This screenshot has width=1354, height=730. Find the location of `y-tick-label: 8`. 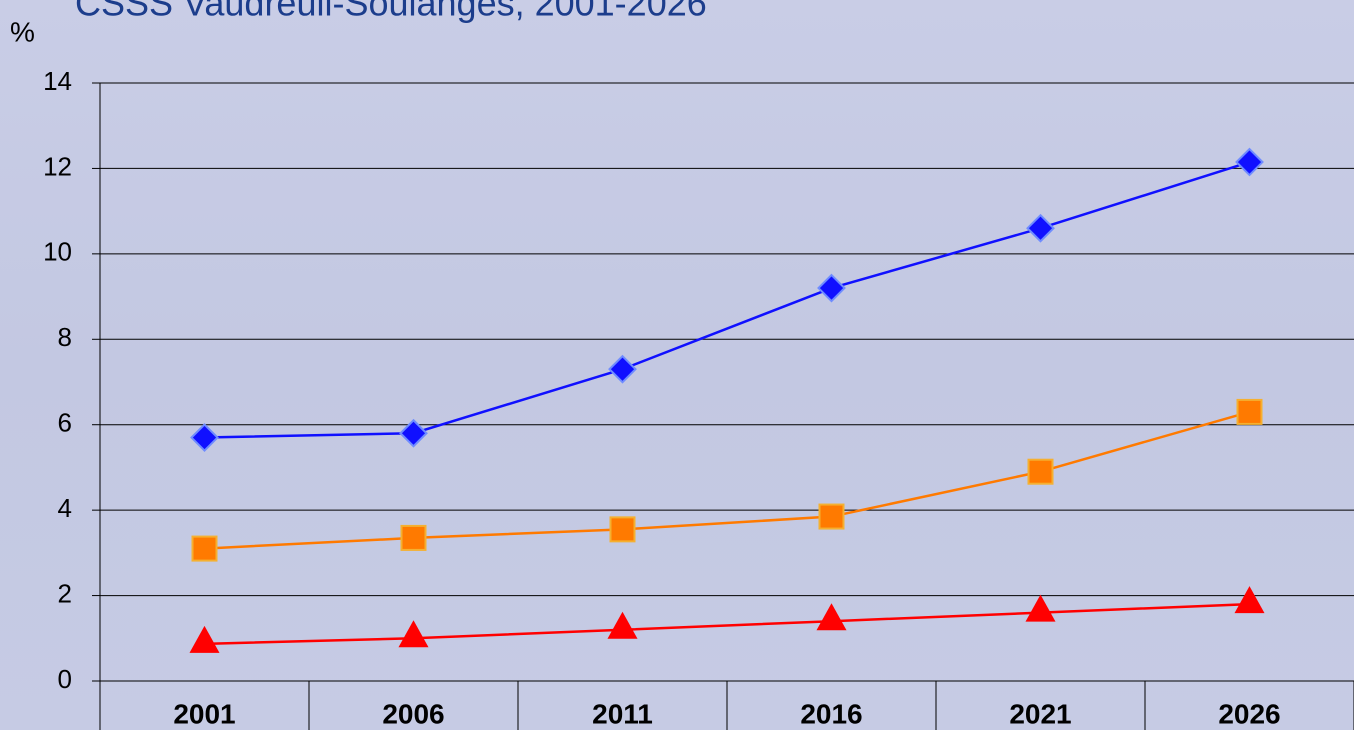

y-tick-label: 8 is located at coordinates (65, 337).